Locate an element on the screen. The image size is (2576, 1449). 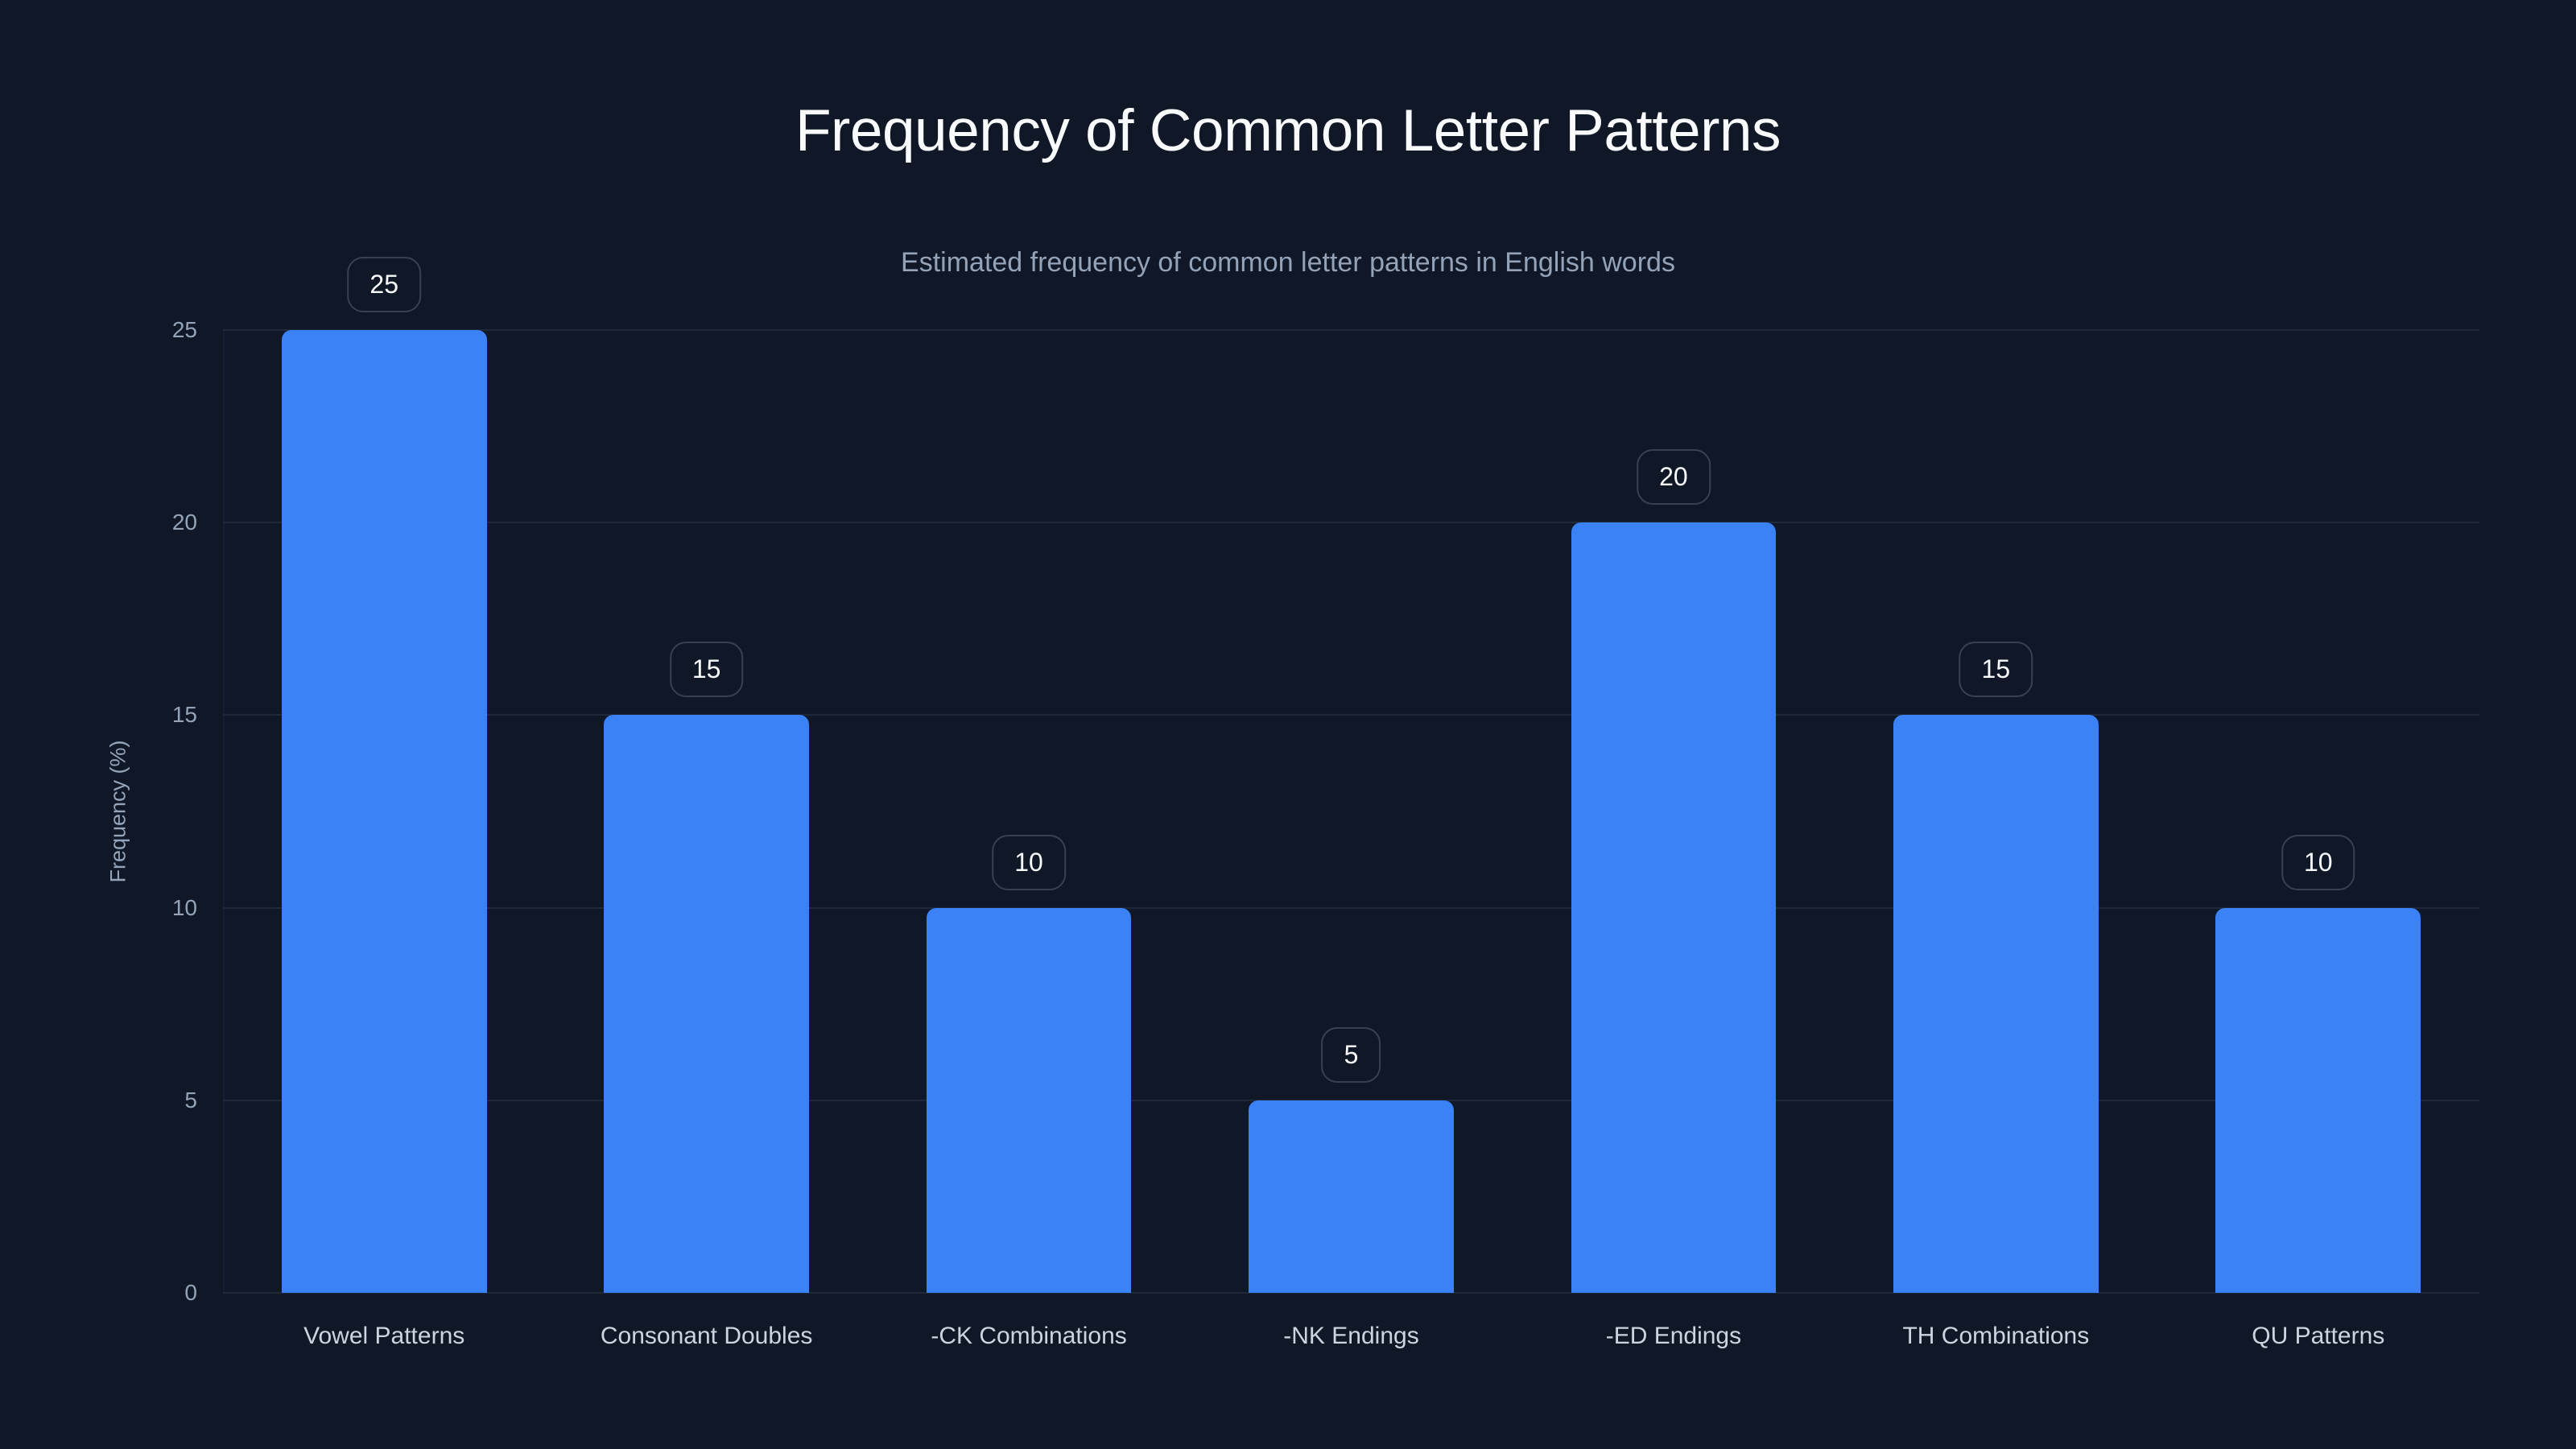
y-tick-label: 10 is located at coordinates (184, 907).